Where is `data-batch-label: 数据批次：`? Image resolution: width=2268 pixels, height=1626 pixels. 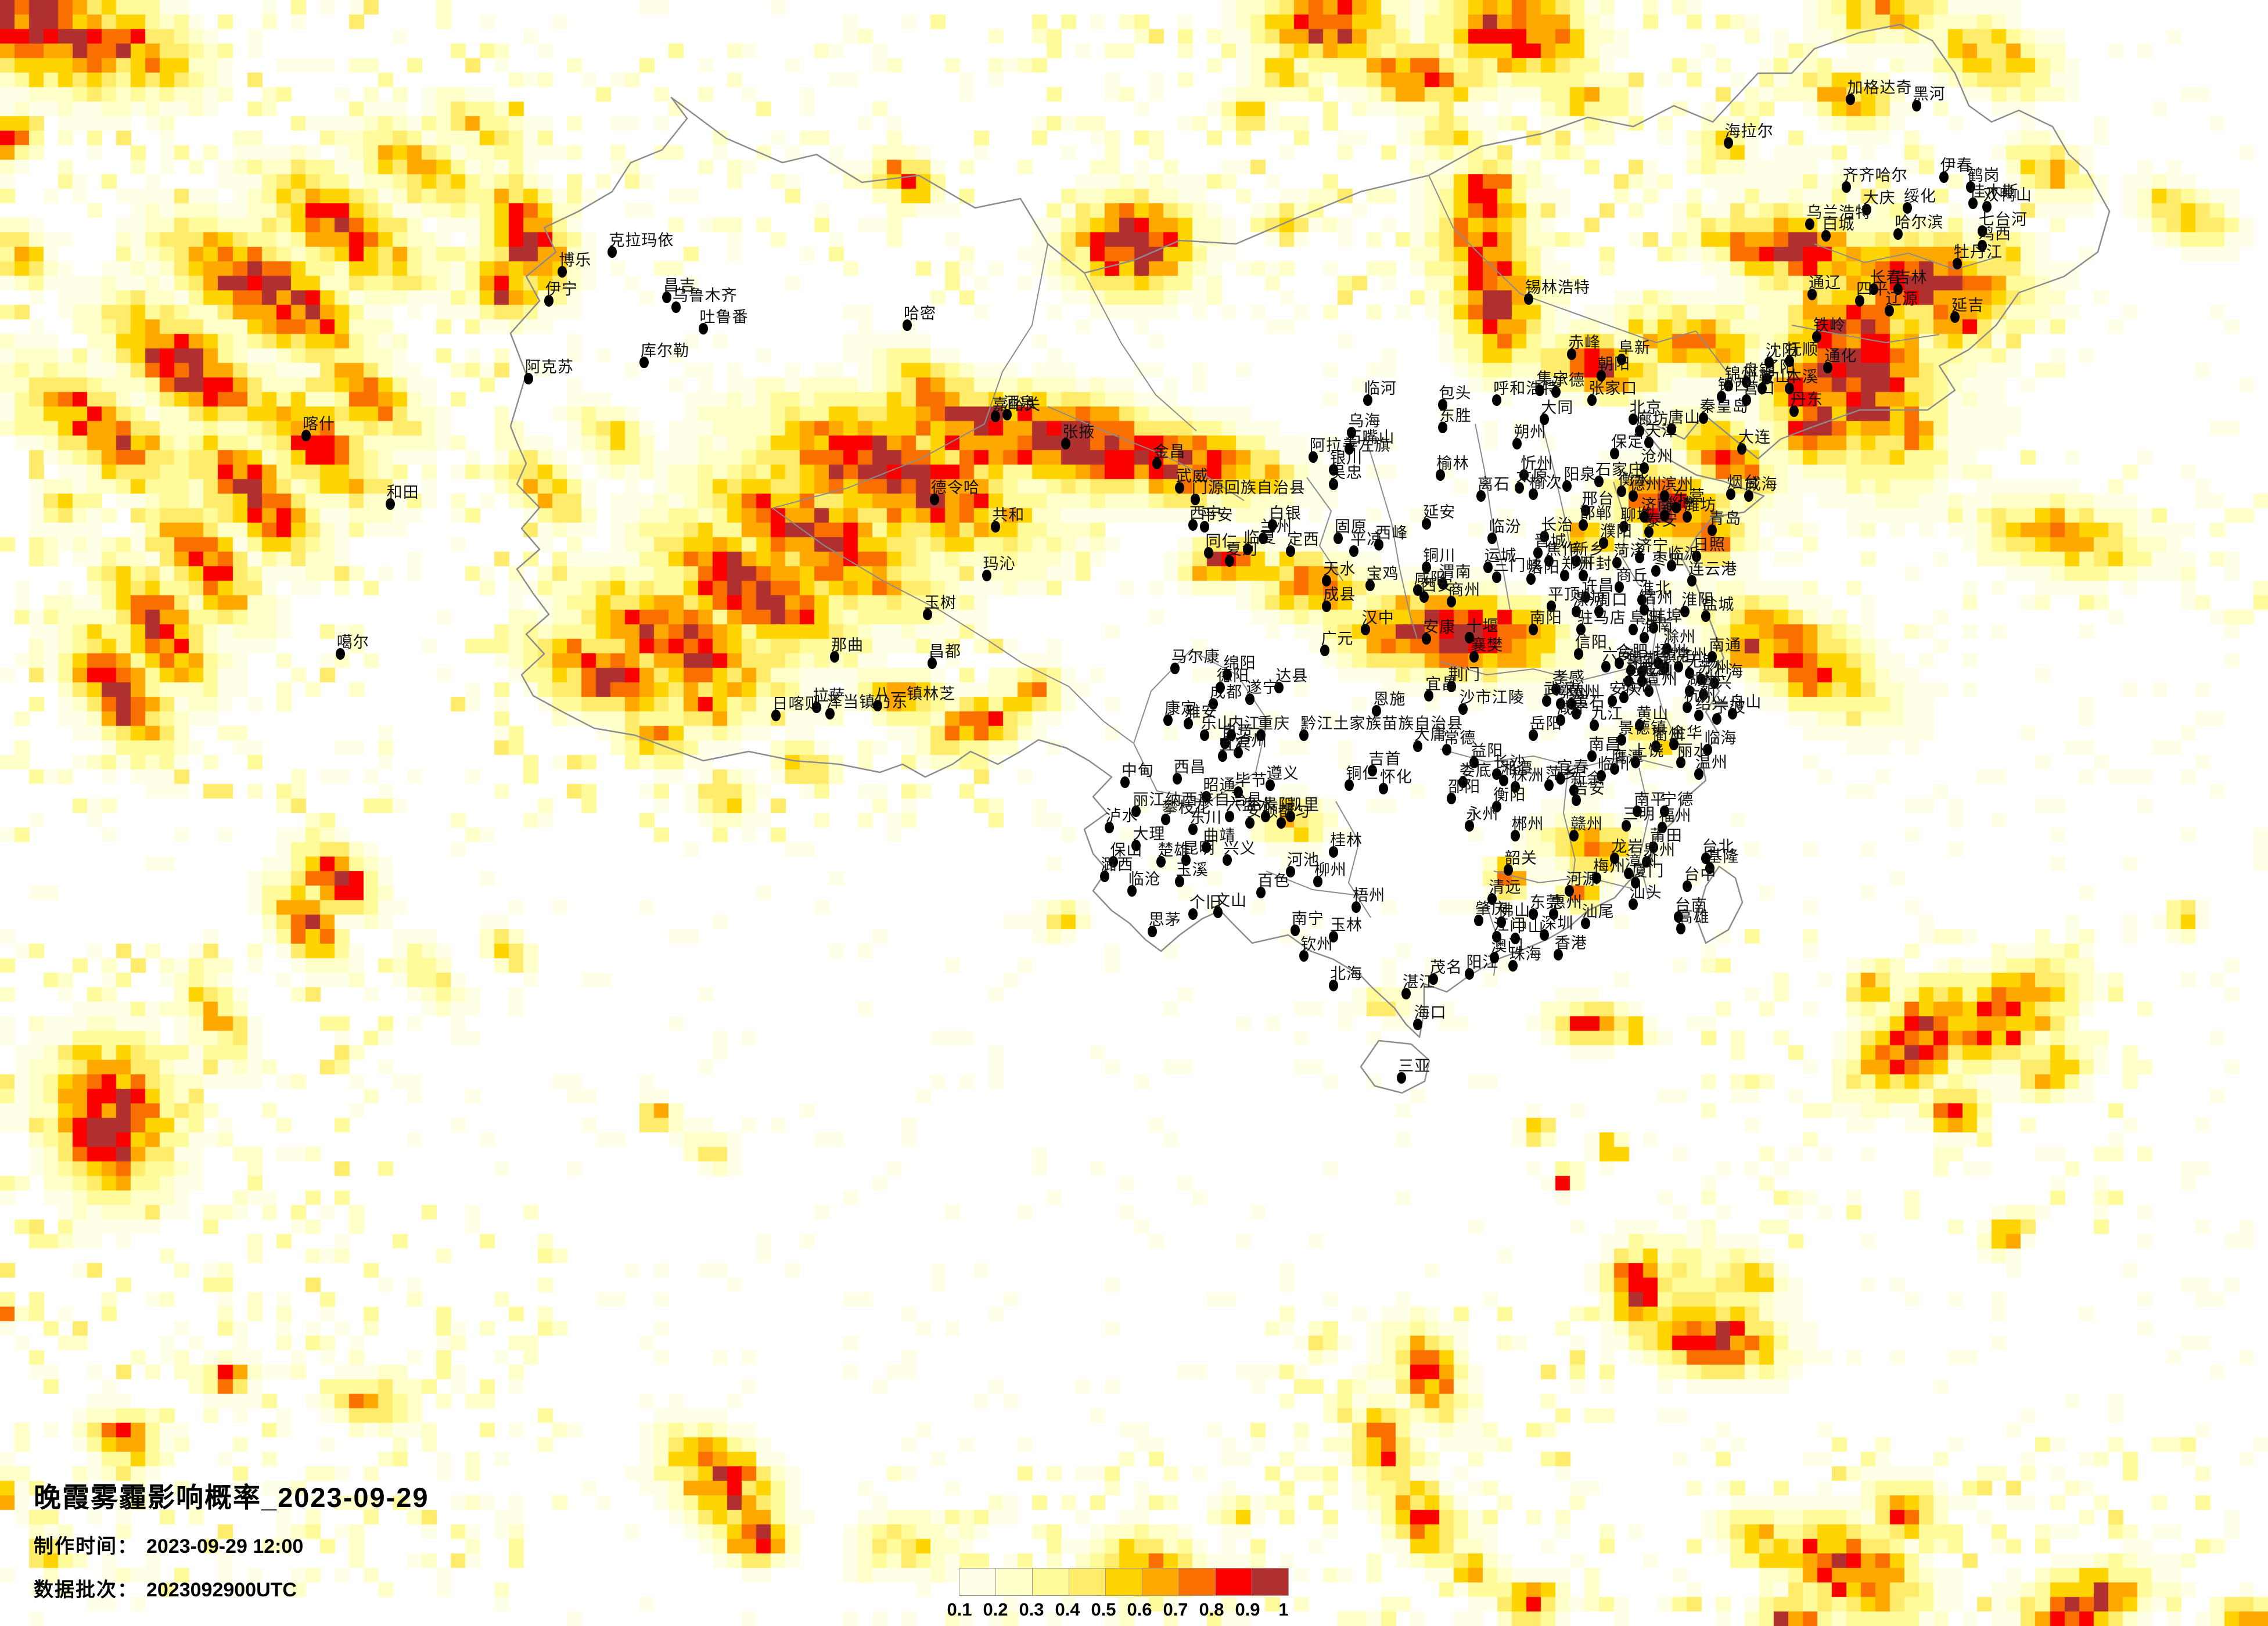
data-batch-label: 数据批次： is located at coordinates (86, 1590).